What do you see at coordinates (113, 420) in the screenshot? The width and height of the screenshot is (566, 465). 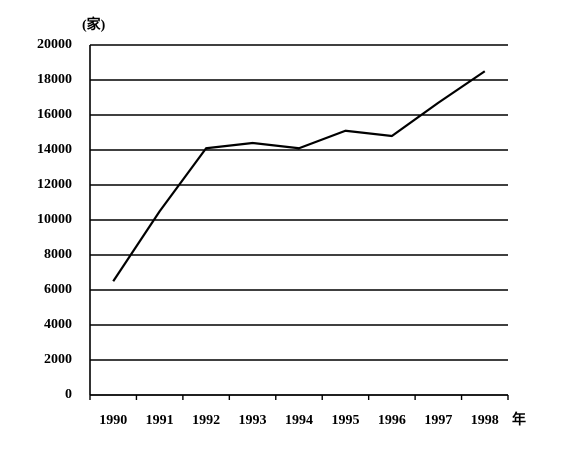 I see `x-tick-label: 1990` at bounding box center [113, 420].